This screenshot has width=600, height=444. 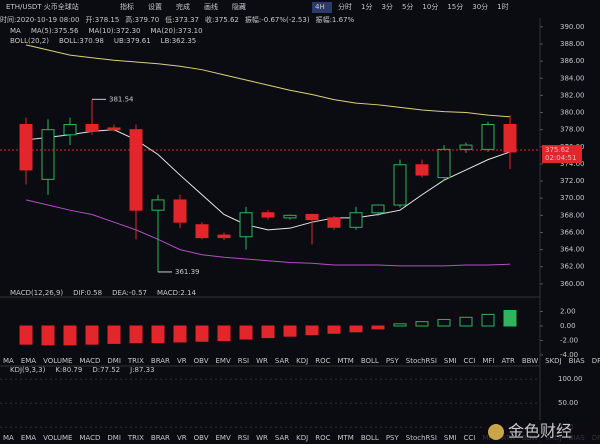 What do you see at coordinates (553, 361) in the screenshot?
I see `indicator-tab: SKDJ` at bounding box center [553, 361].